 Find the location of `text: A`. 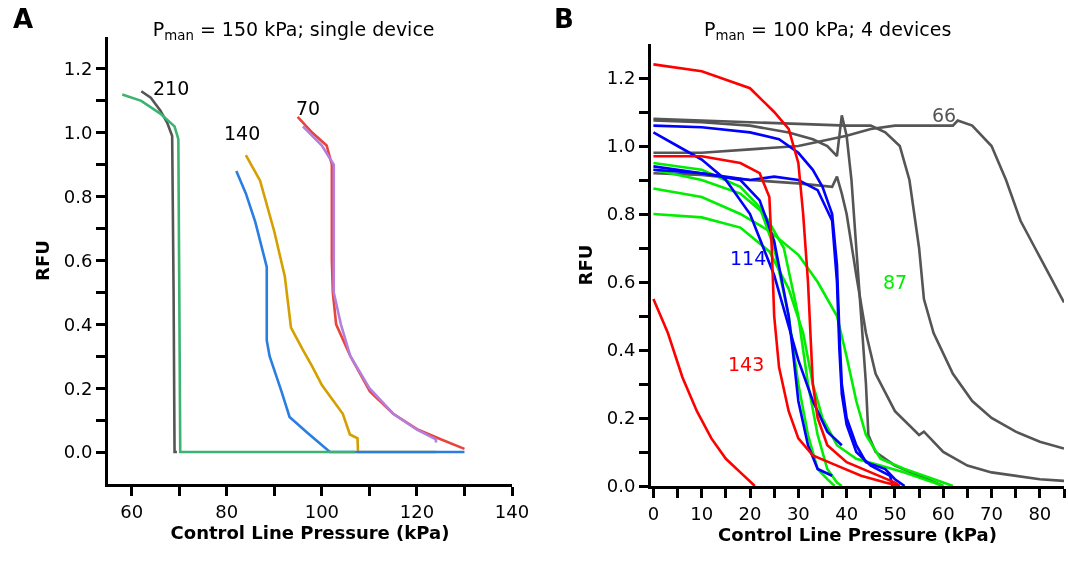

text: A is located at coordinates (23, 19).